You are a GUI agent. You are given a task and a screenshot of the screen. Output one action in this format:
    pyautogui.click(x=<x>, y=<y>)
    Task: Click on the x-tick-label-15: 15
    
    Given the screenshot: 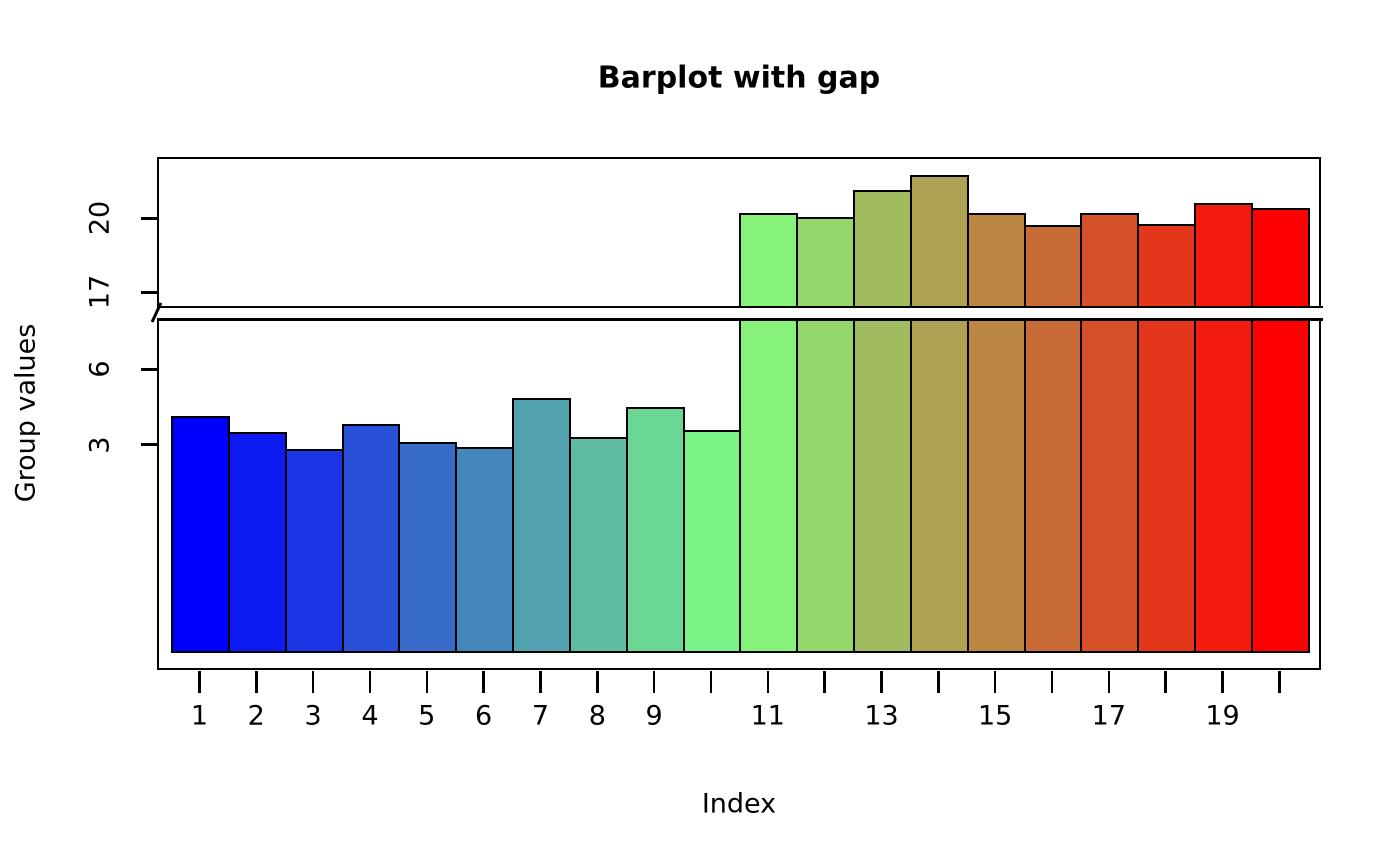 What is the action you would take?
    pyautogui.click(x=995, y=716)
    